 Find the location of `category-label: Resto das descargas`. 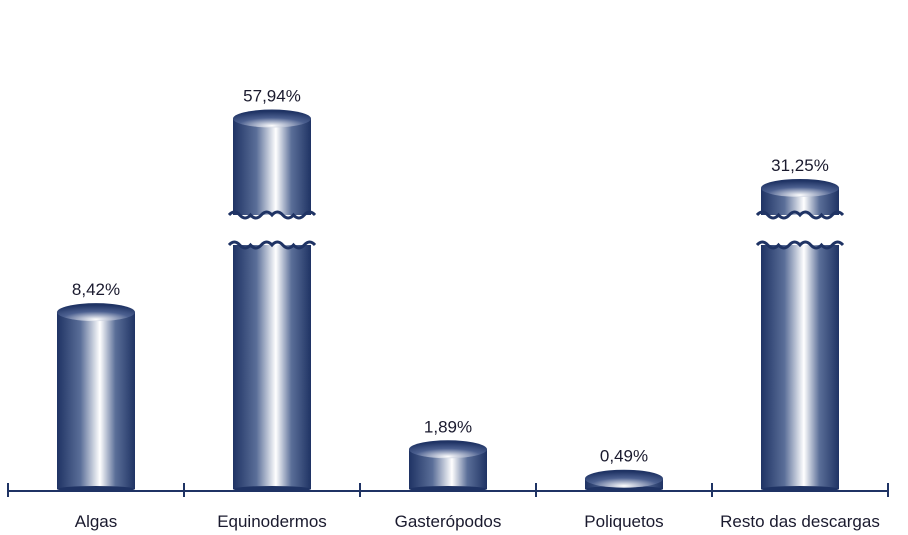

category-label: Resto das descargas is located at coordinates (800, 521).